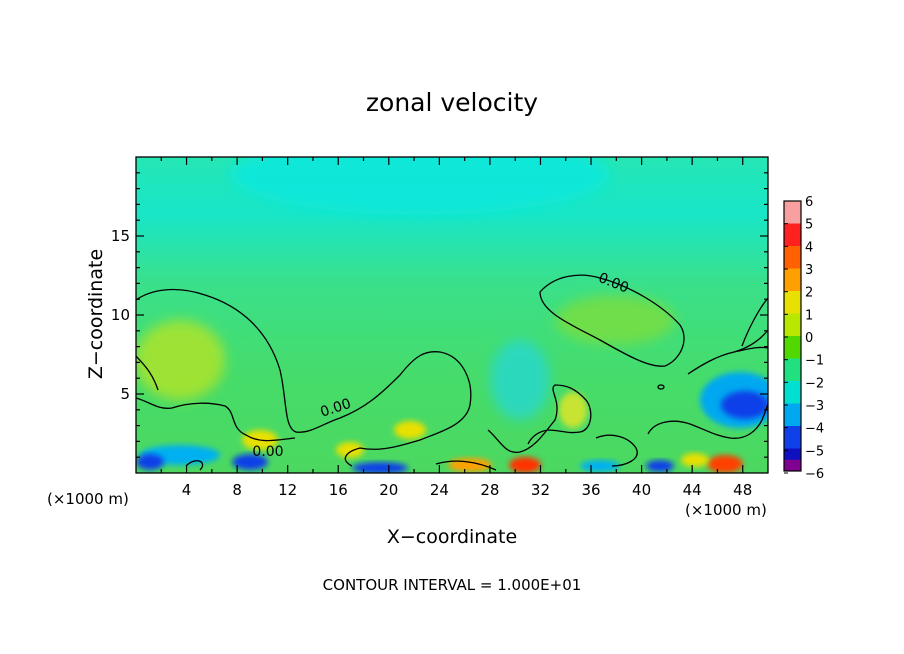  I want to click on colorbar-tick-label: 4, so click(809, 247).